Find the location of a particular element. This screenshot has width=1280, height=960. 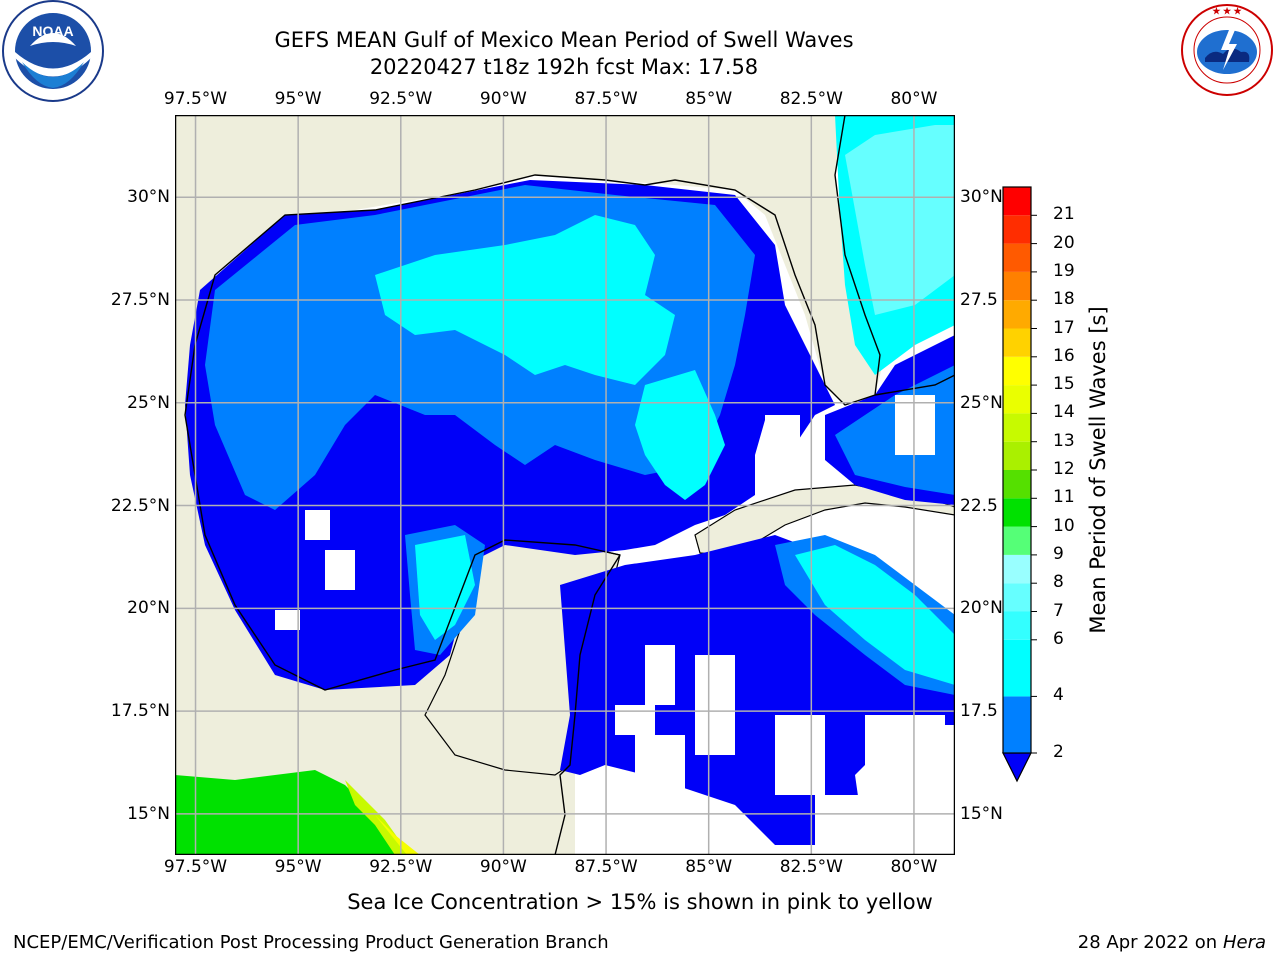

lon-label-bottom: 90°W is located at coordinates (503, 867).